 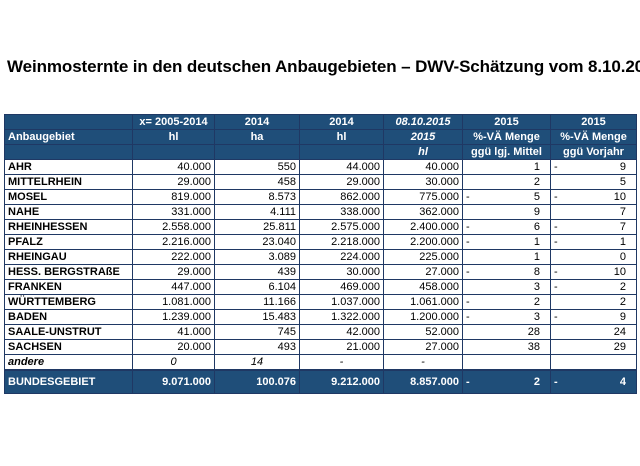 I want to click on header-cell: 08.10.2015, so click(x=423, y=122).